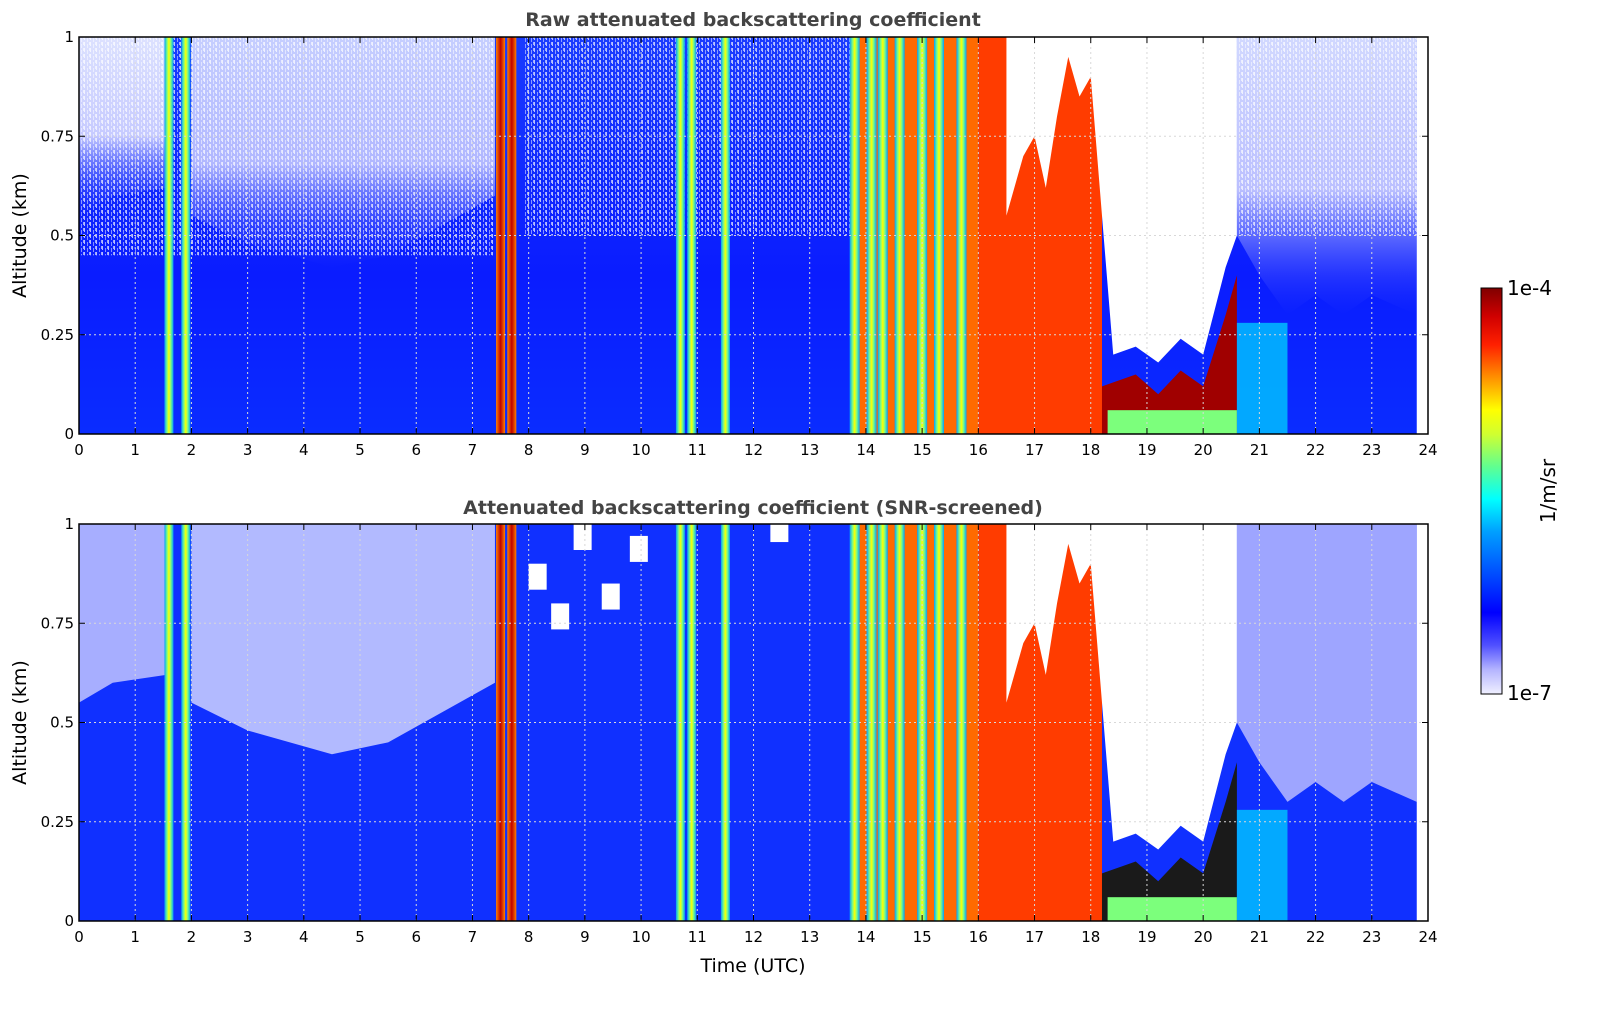 This screenshot has width=1621, height=1020. What do you see at coordinates (1326, 136) in the screenshot?
I see `panel1-noise-texture-late` at bounding box center [1326, 136].